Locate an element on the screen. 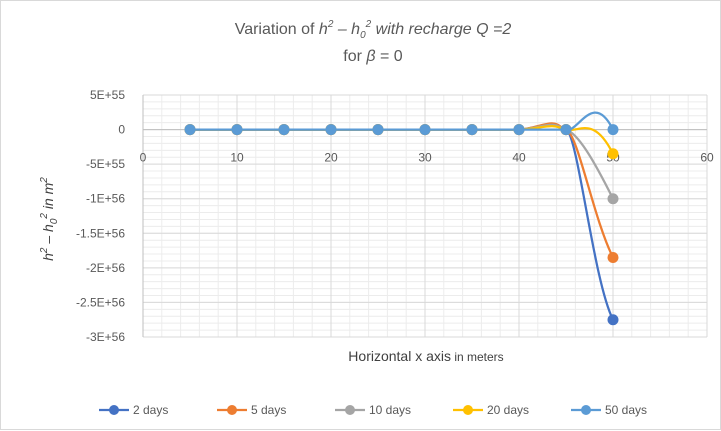  y-tick-label: -1E+56 is located at coordinates (105, 199).